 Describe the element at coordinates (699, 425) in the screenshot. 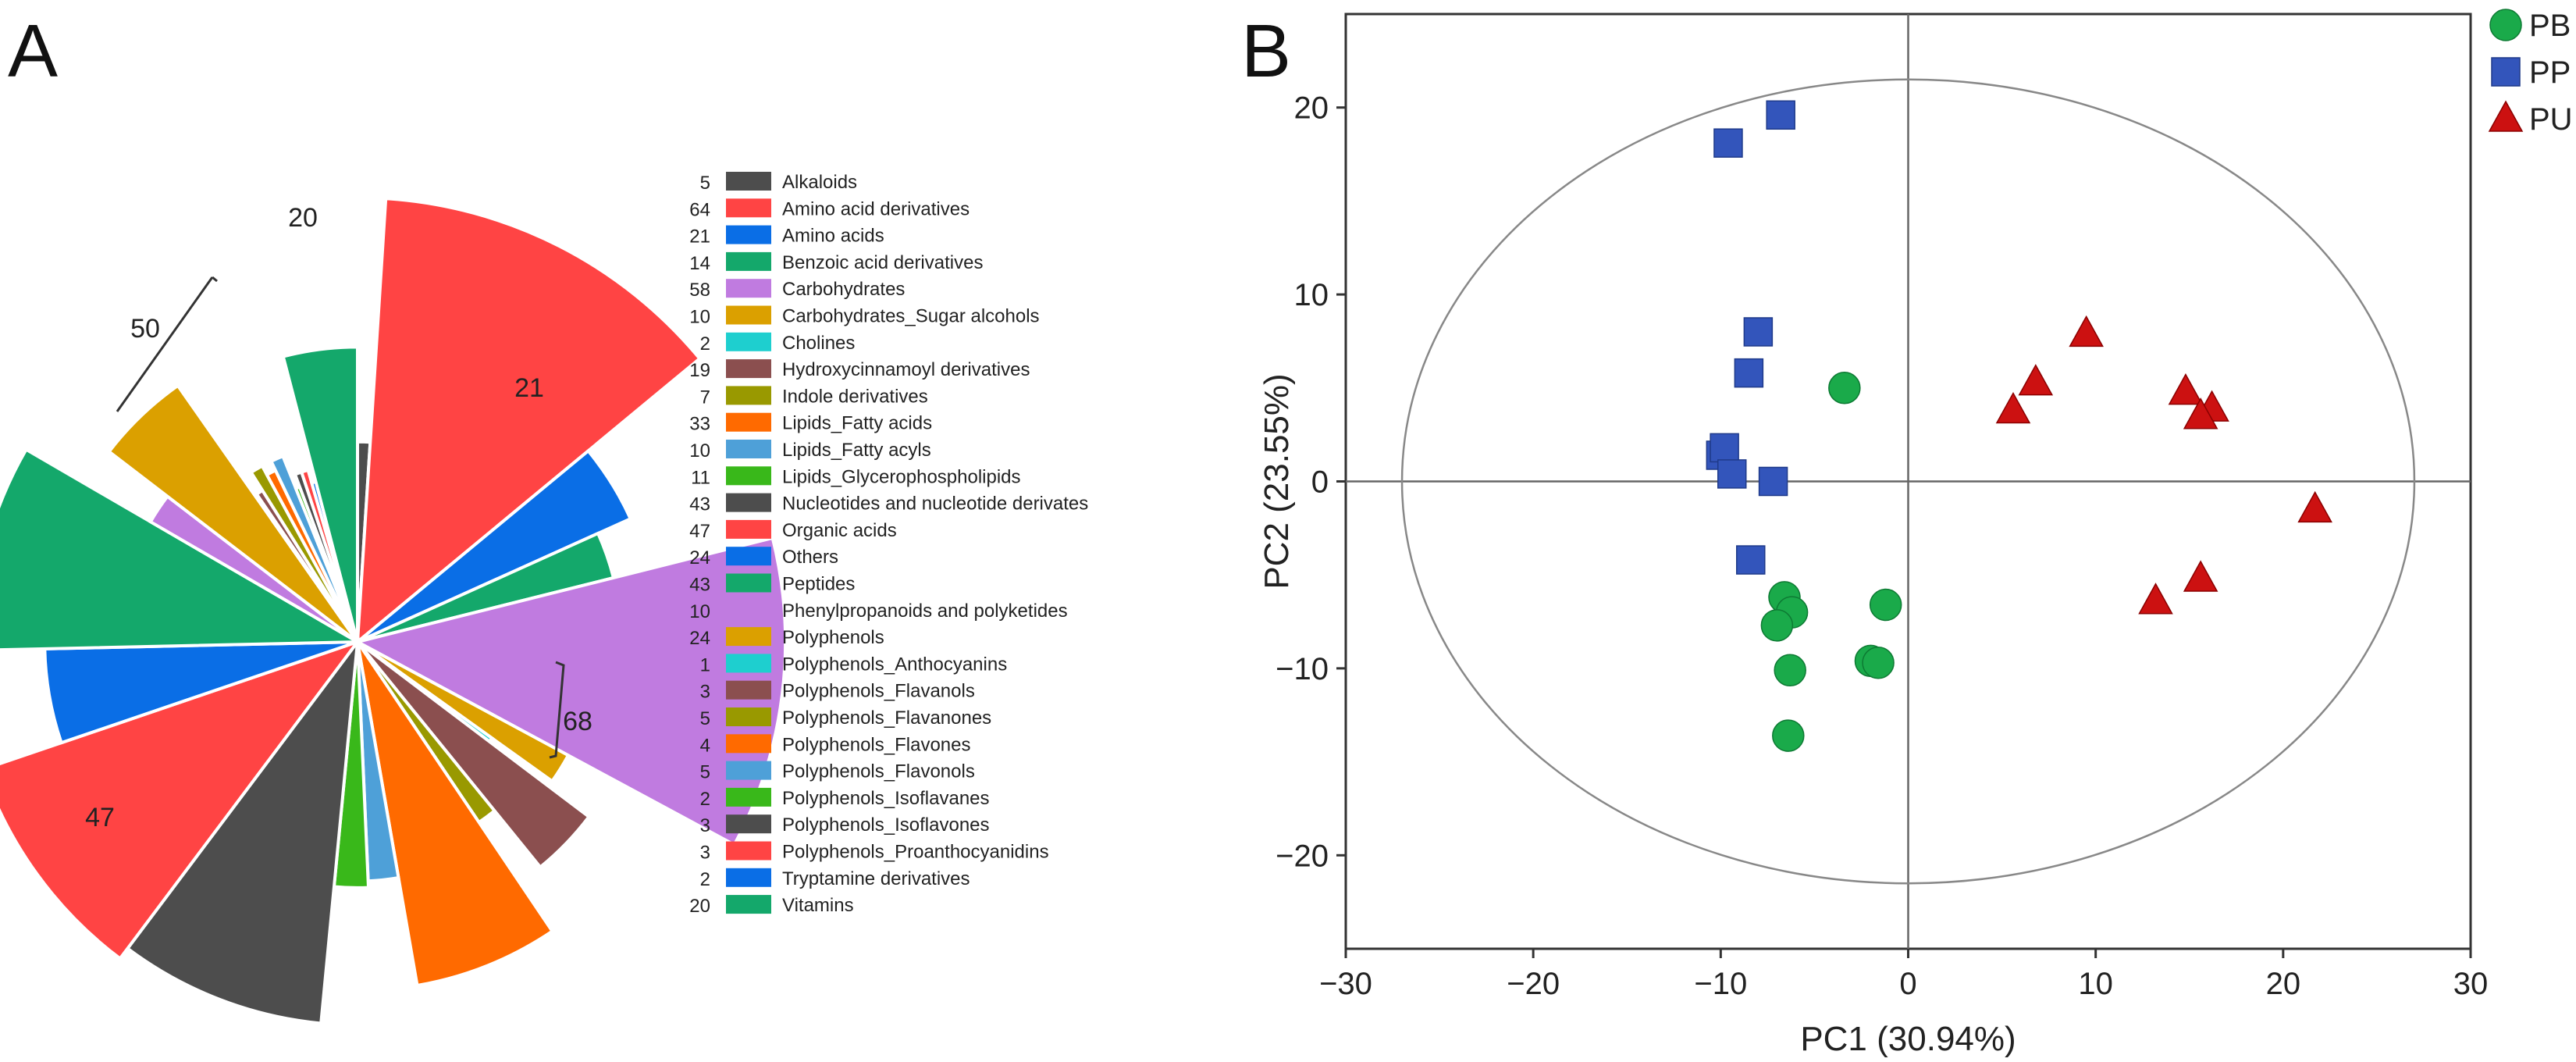

I see `legend-count: 33` at that location.